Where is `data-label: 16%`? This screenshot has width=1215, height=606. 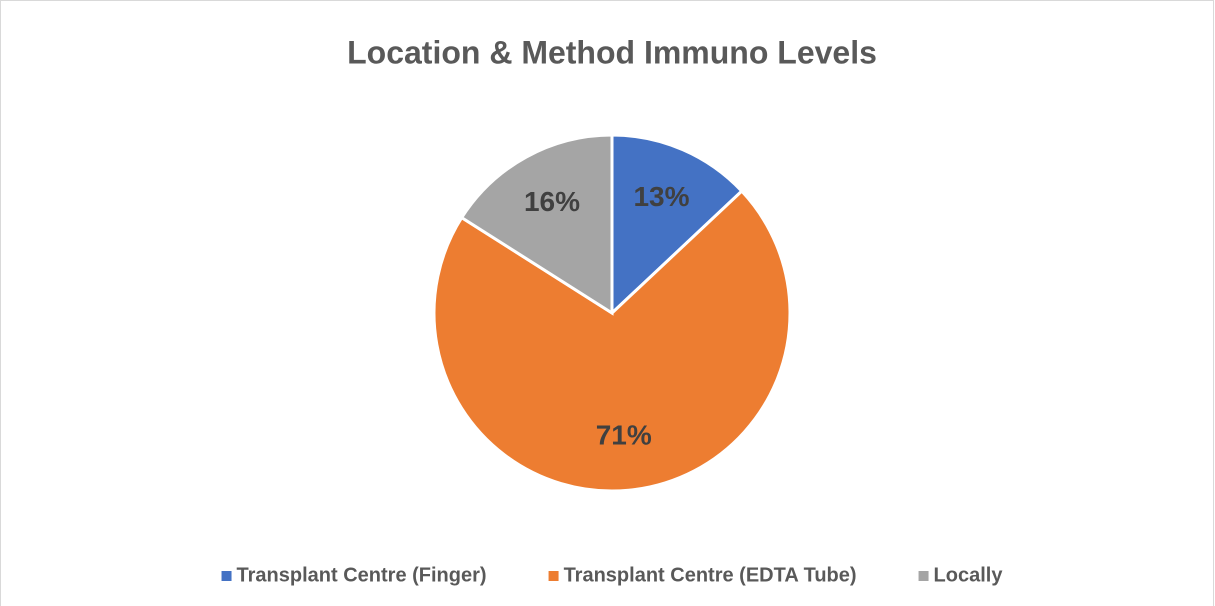 data-label: 16% is located at coordinates (552, 201).